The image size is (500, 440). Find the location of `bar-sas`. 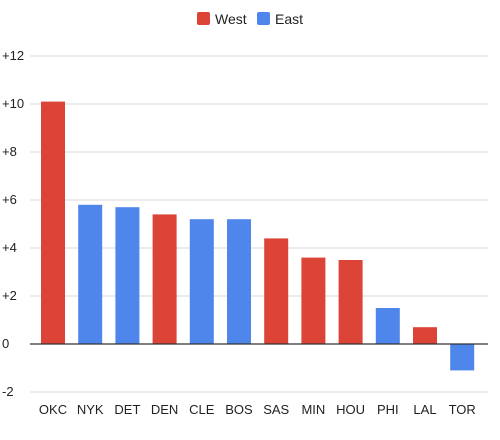

bar-sas is located at coordinates (276, 291).